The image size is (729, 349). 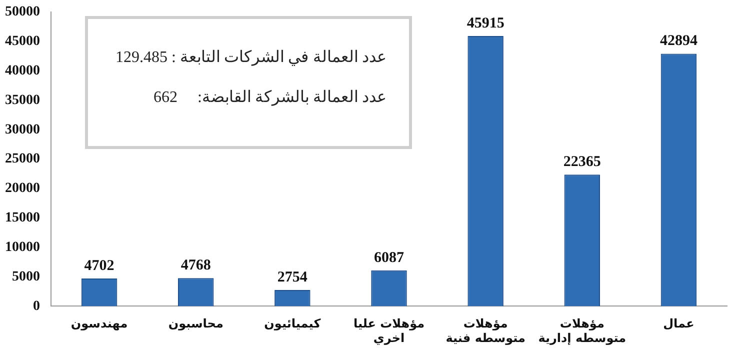 What do you see at coordinates (196, 323) in the screenshot?
I see `x-tick-label: محاسبون` at bounding box center [196, 323].